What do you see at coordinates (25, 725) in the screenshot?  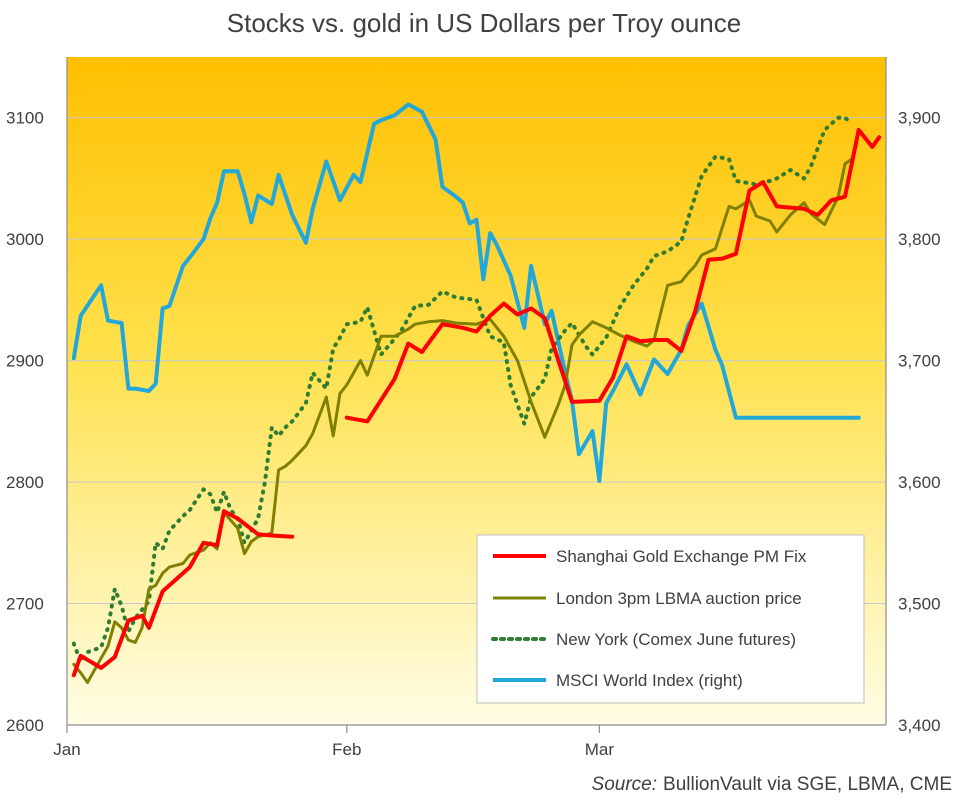 I see `left-tick-label: 2600` at bounding box center [25, 725].